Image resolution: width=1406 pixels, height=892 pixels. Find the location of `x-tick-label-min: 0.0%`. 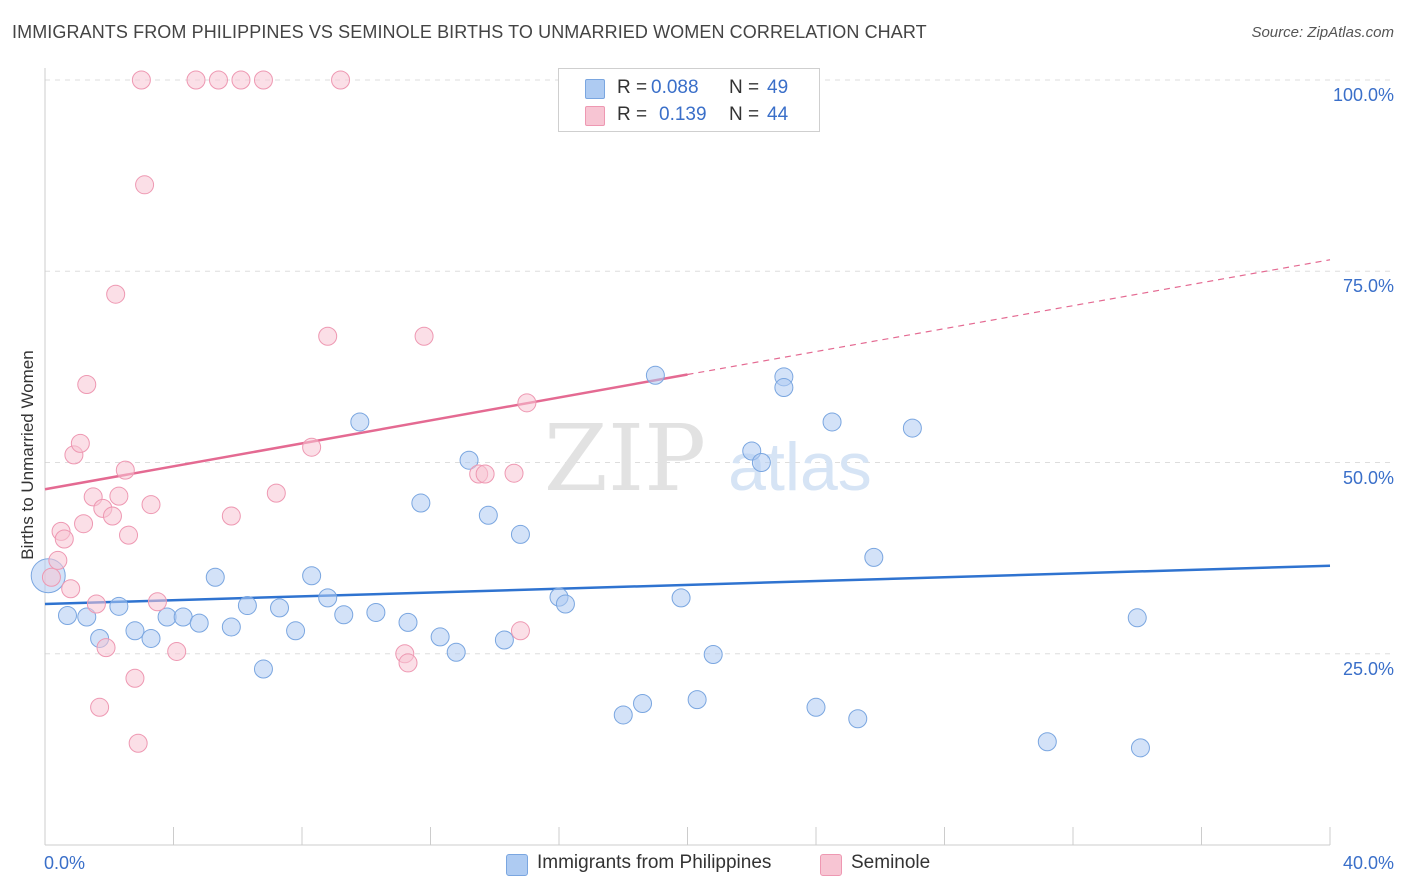

x-tick-label-min: 0.0% is located at coordinates (65, 863).